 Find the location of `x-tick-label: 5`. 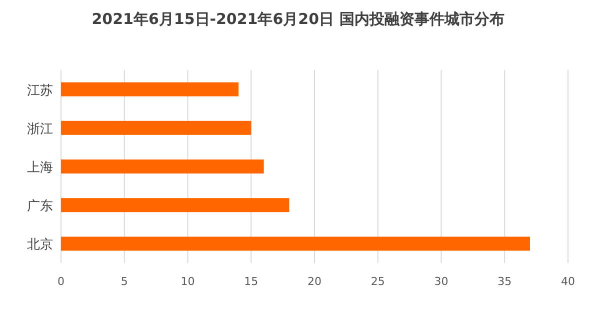

x-tick-label: 5 is located at coordinates (124, 281).